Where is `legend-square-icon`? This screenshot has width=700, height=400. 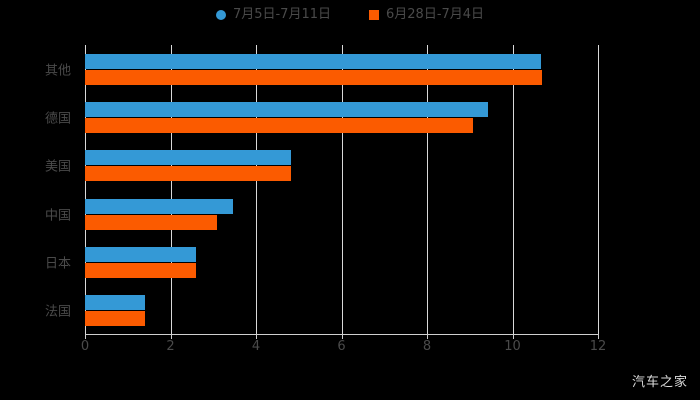 legend-square-icon is located at coordinates (374, 14).